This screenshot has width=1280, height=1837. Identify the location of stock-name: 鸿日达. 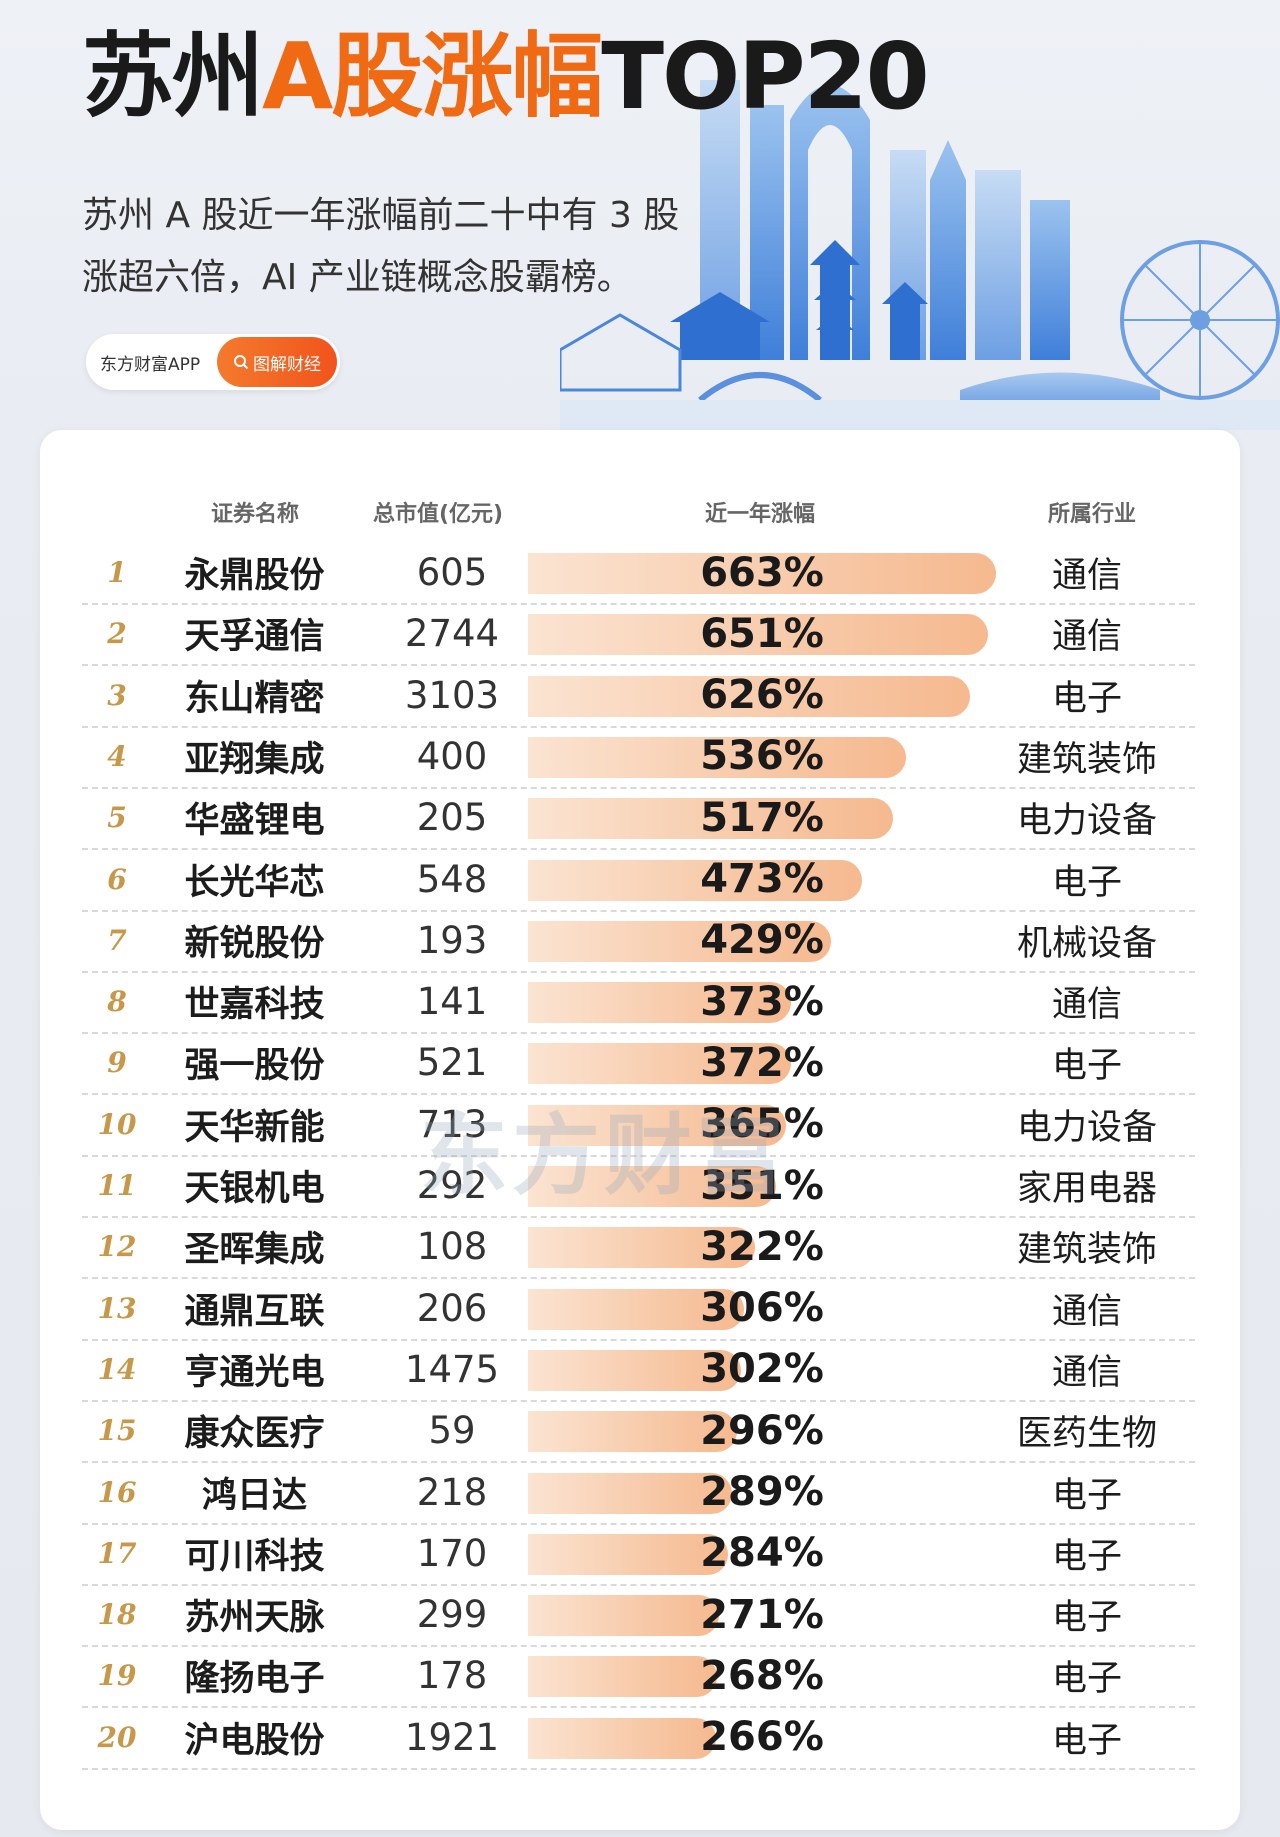
(254, 1495).